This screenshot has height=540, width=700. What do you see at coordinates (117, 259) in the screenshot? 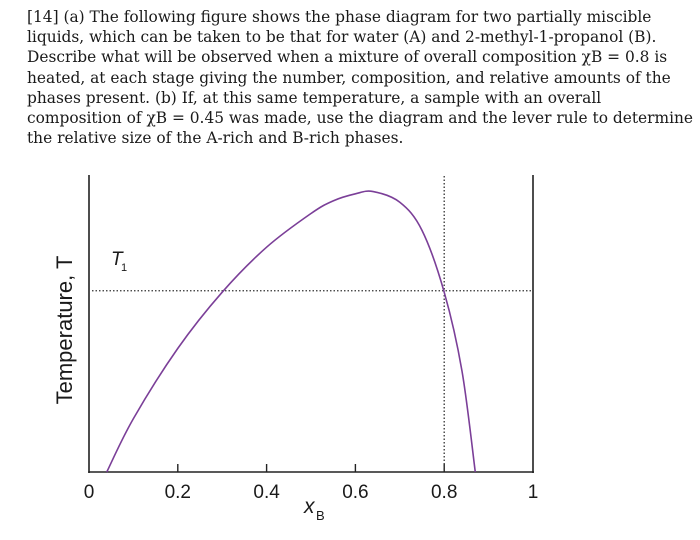
I see `t1-label: T` at bounding box center [117, 259].